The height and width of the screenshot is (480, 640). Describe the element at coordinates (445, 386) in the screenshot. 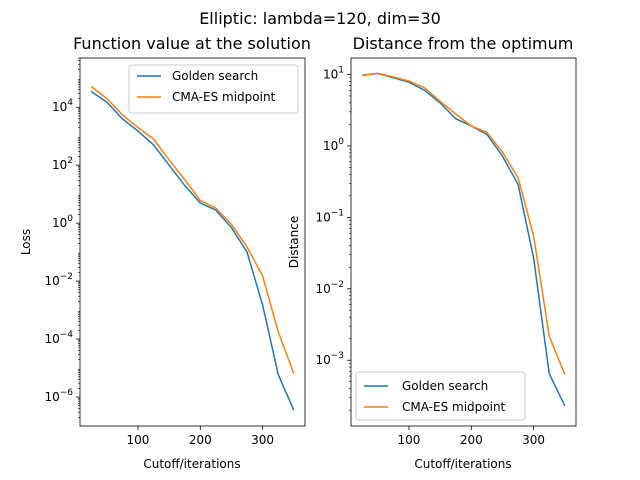

I see `distance-legend-label-golden: Golden search` at that location.